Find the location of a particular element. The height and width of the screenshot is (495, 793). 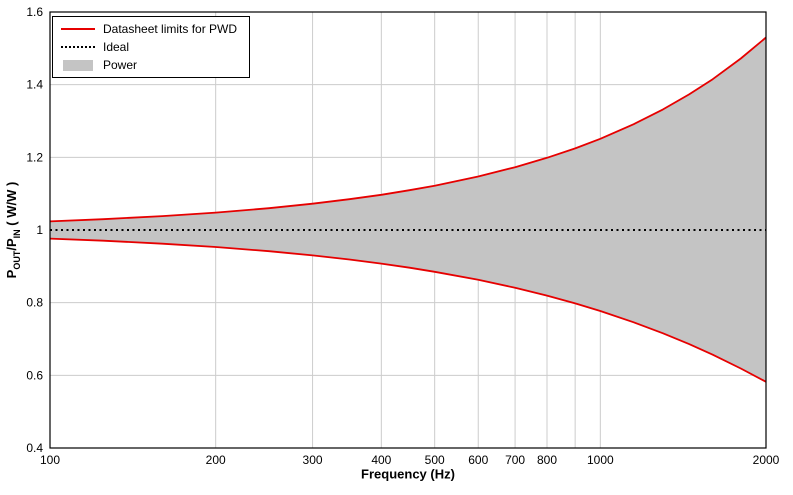

red-line-swatch-icon is located at coordinates (78, 29).